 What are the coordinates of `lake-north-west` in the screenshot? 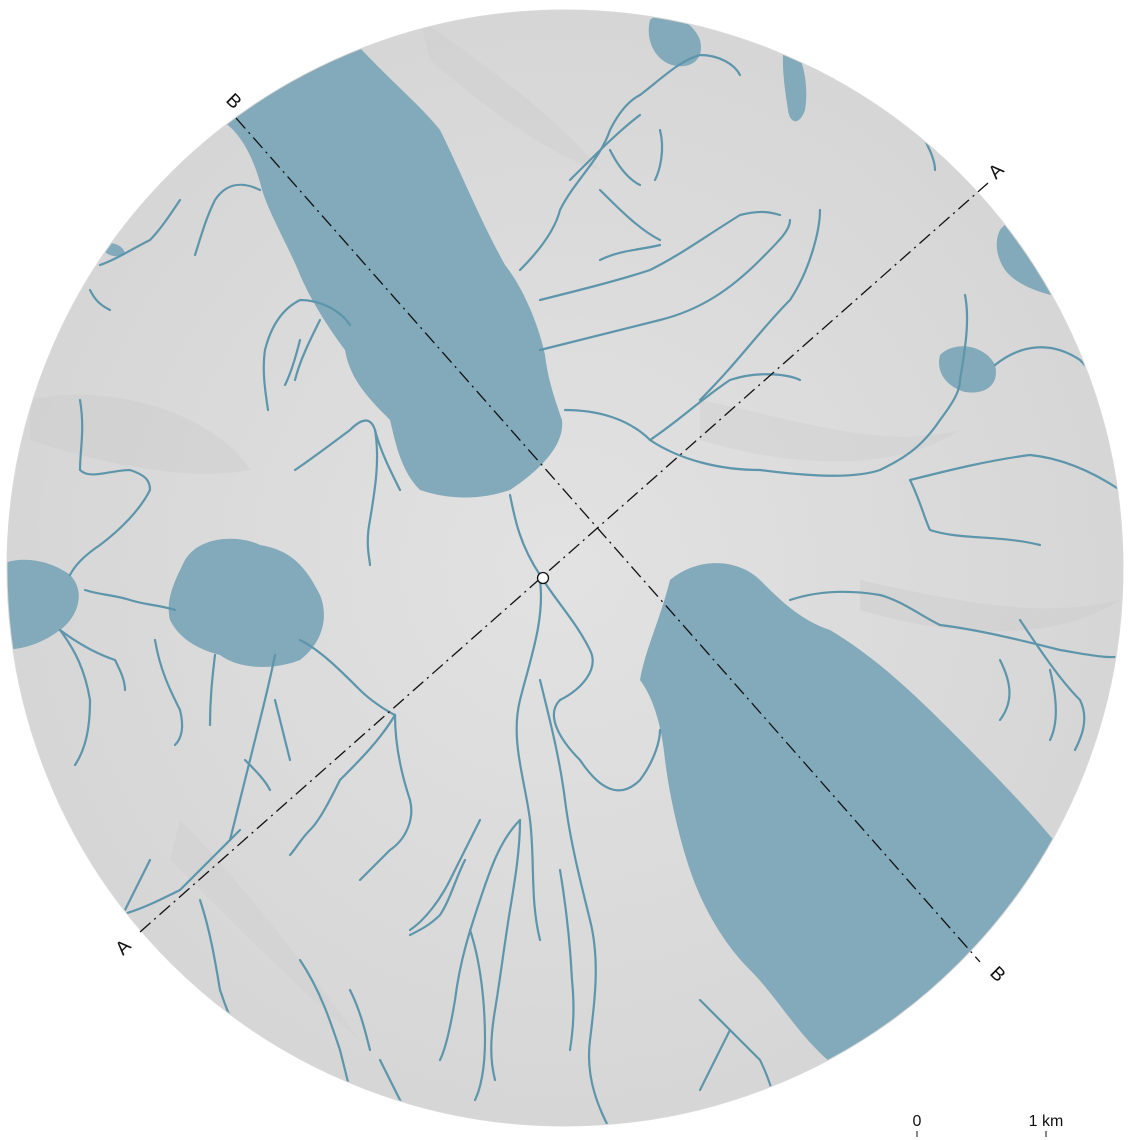 It's located at (391, 273).